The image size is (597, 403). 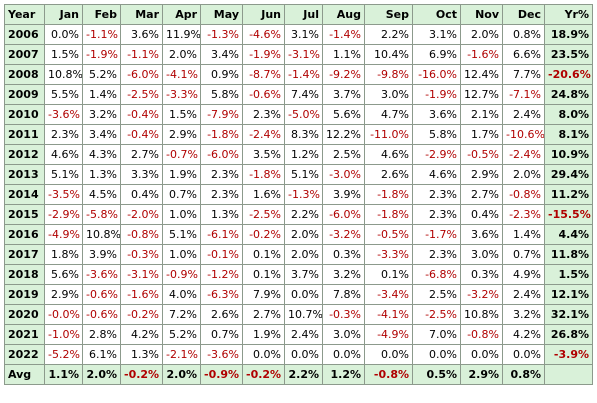 What do you see at coordinates (388, 314) in the screenshot?
I see `return-cell: -4.1%` at bounding box center [388, 314].